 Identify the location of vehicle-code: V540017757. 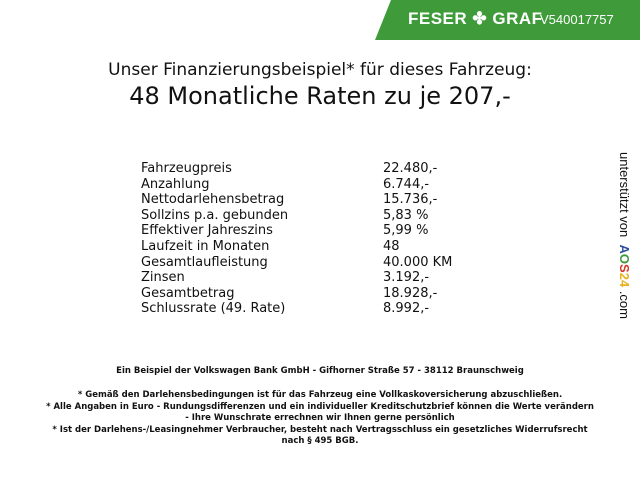
(577, 19).